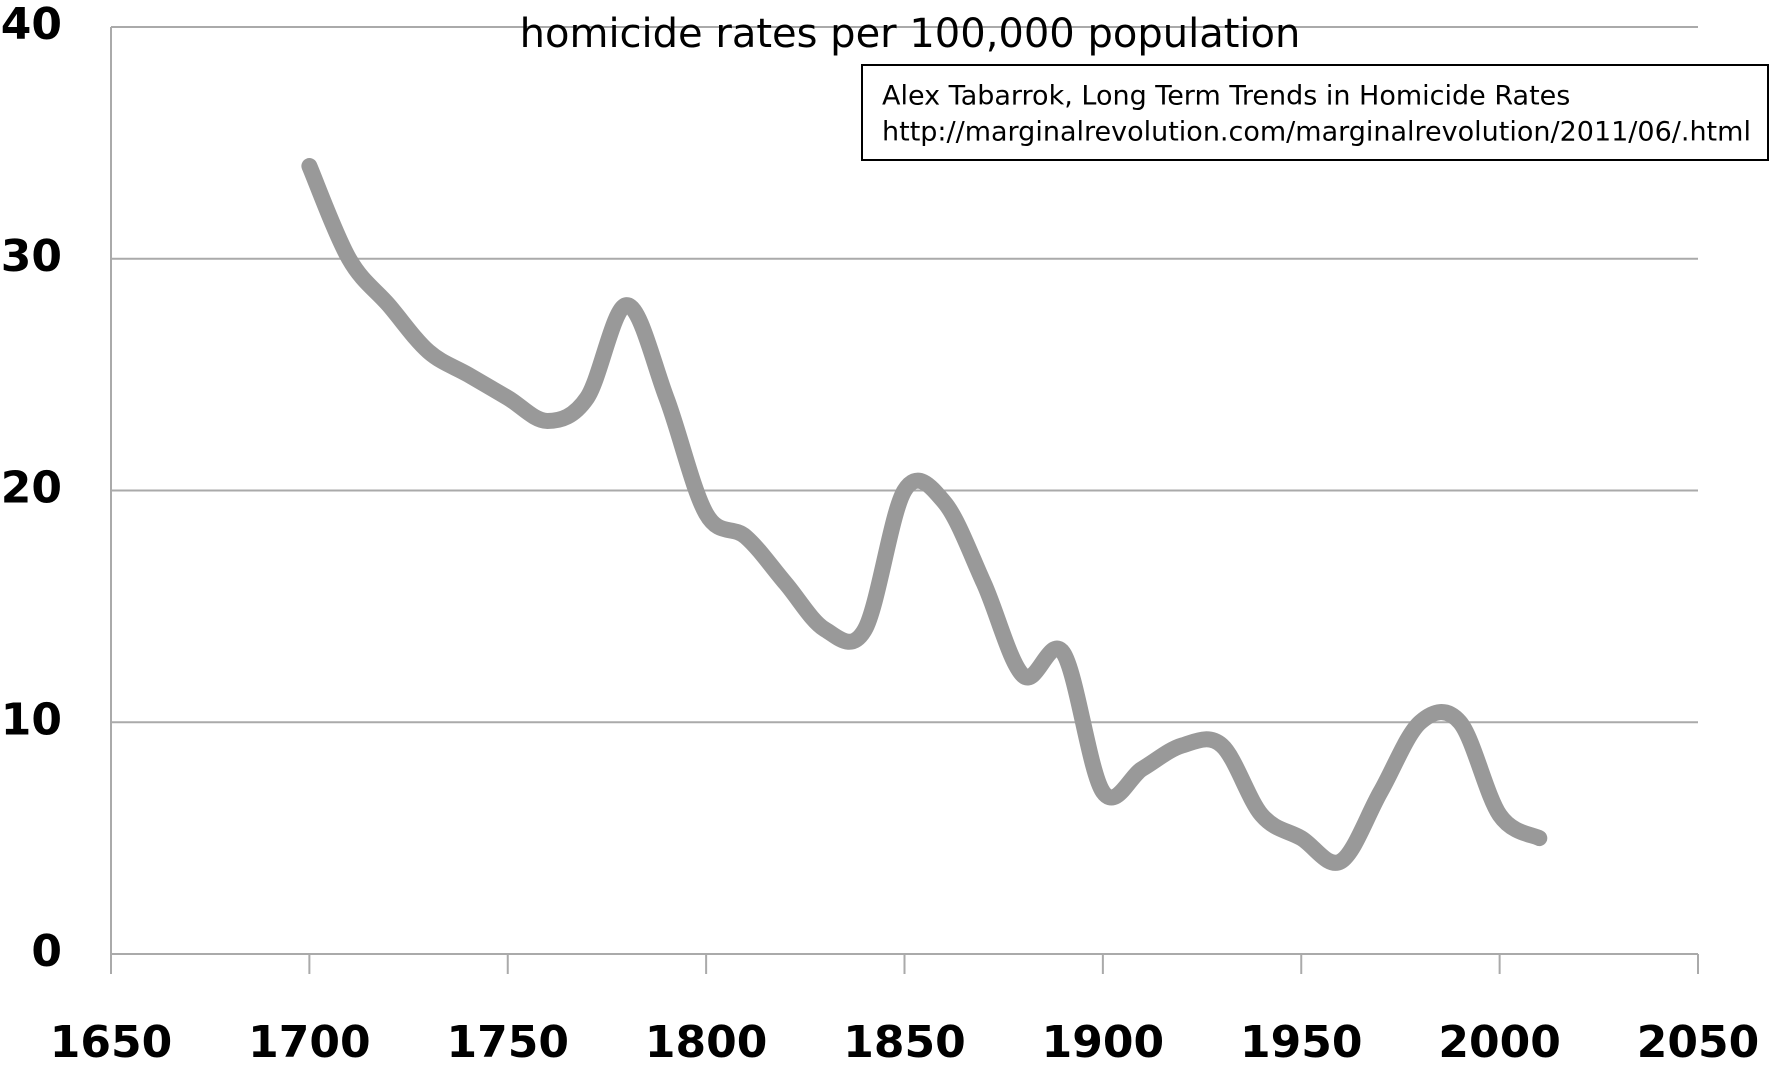  What do you see at coordinates (309, 1042) in the screenshot?
I see `x-tick-label: 1700` at bounding box center [309, 1042].